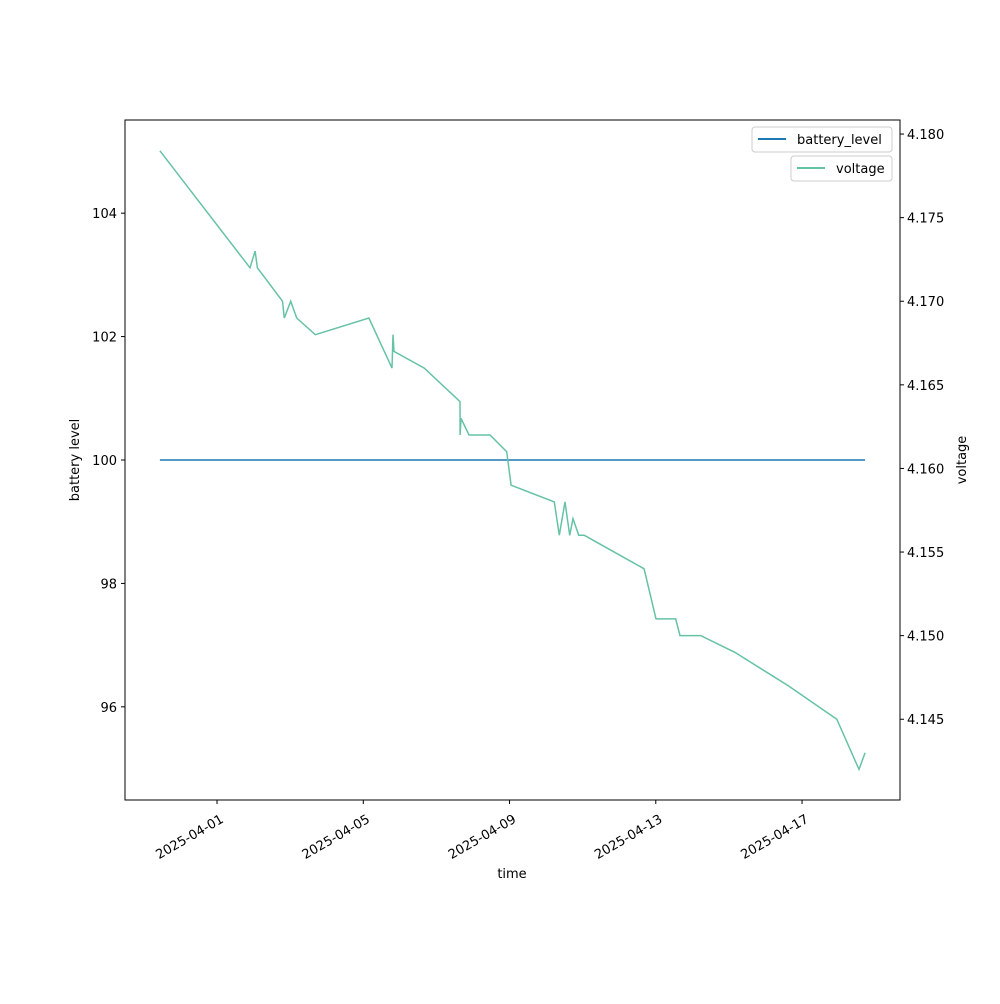 The image size is (1000, 1004). Describe the element at coordinates (104, 214) in the screenshot. I see `y-left-tick-label: 104` at that location.